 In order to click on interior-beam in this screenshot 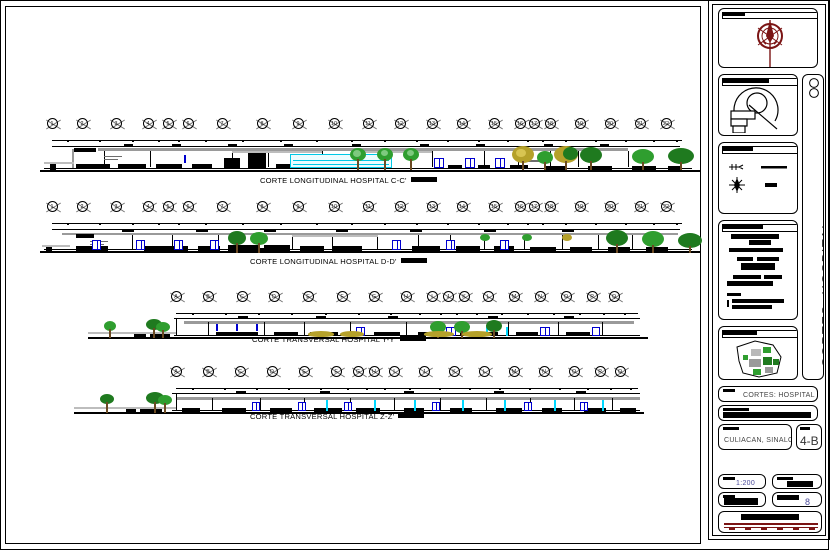, I will do `click(113, 156)`.